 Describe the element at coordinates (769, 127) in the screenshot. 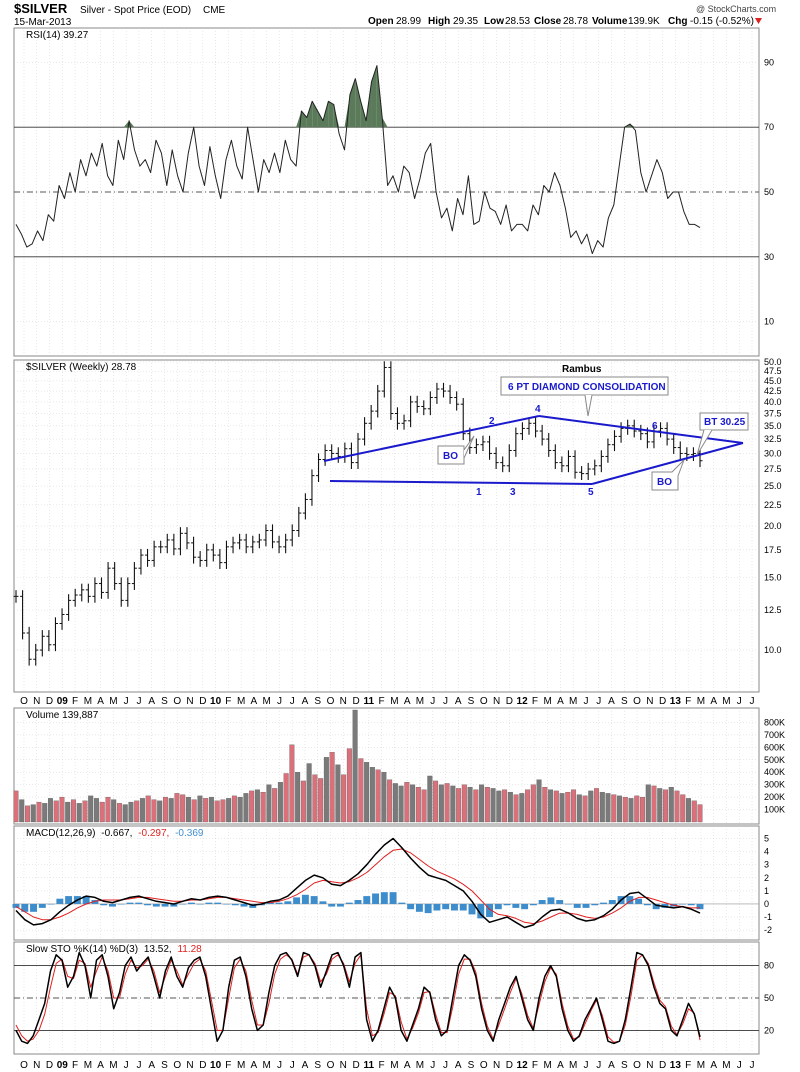

I see `rsi-y-tick: 70` at that location.